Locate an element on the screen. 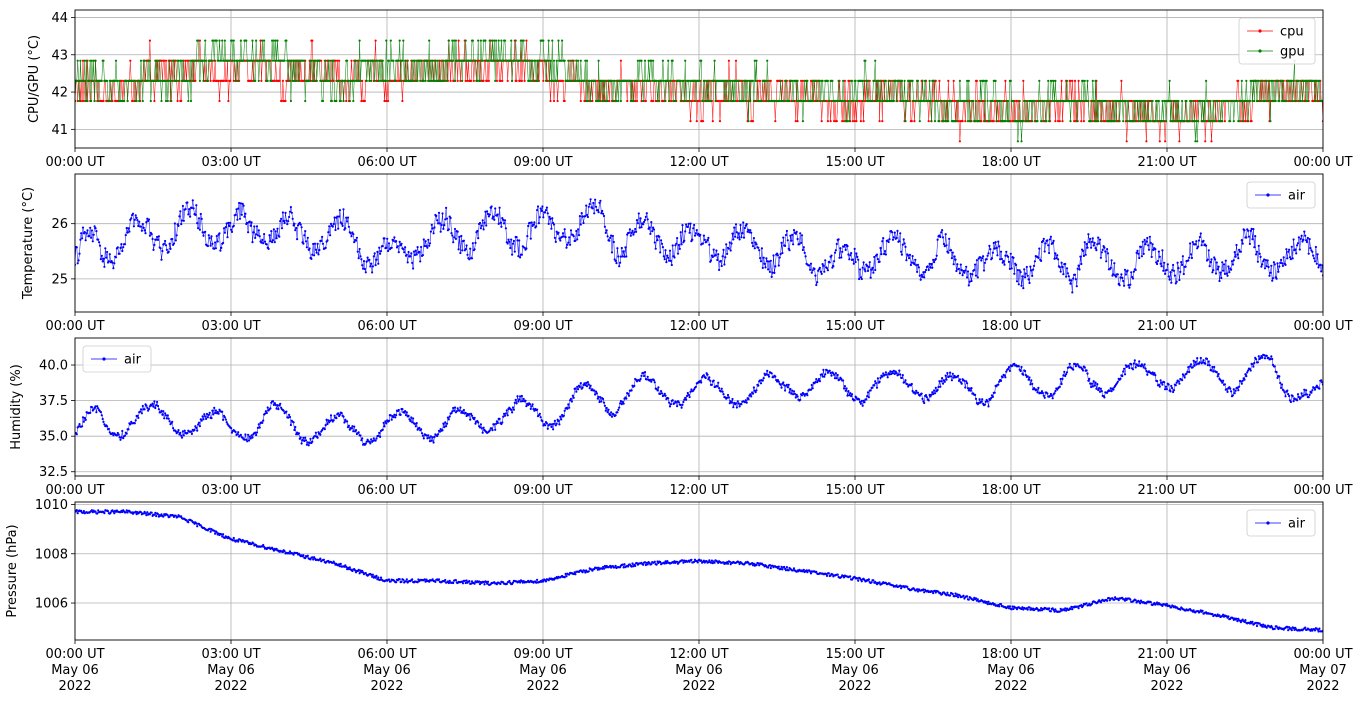 This screenshot has width=1364, height=707. x-tick-label: 15:00 UT is located at coordinates (854, 162).